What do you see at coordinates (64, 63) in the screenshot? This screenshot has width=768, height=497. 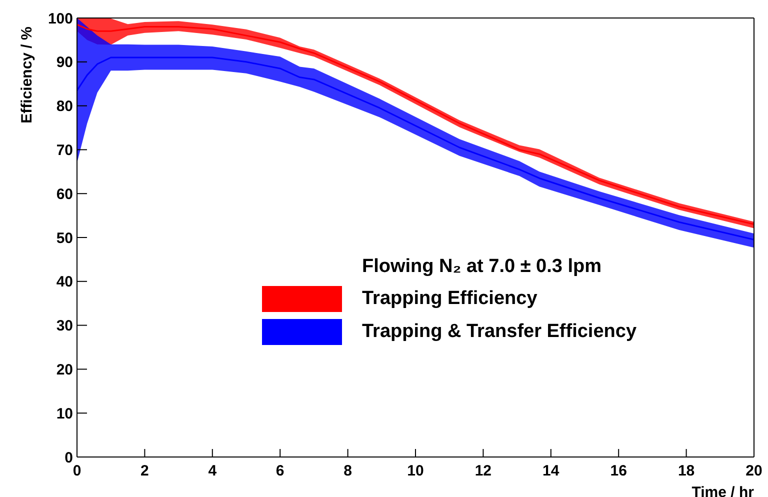 I see `y-tick-label: 90` at bounding box center [64, 63].